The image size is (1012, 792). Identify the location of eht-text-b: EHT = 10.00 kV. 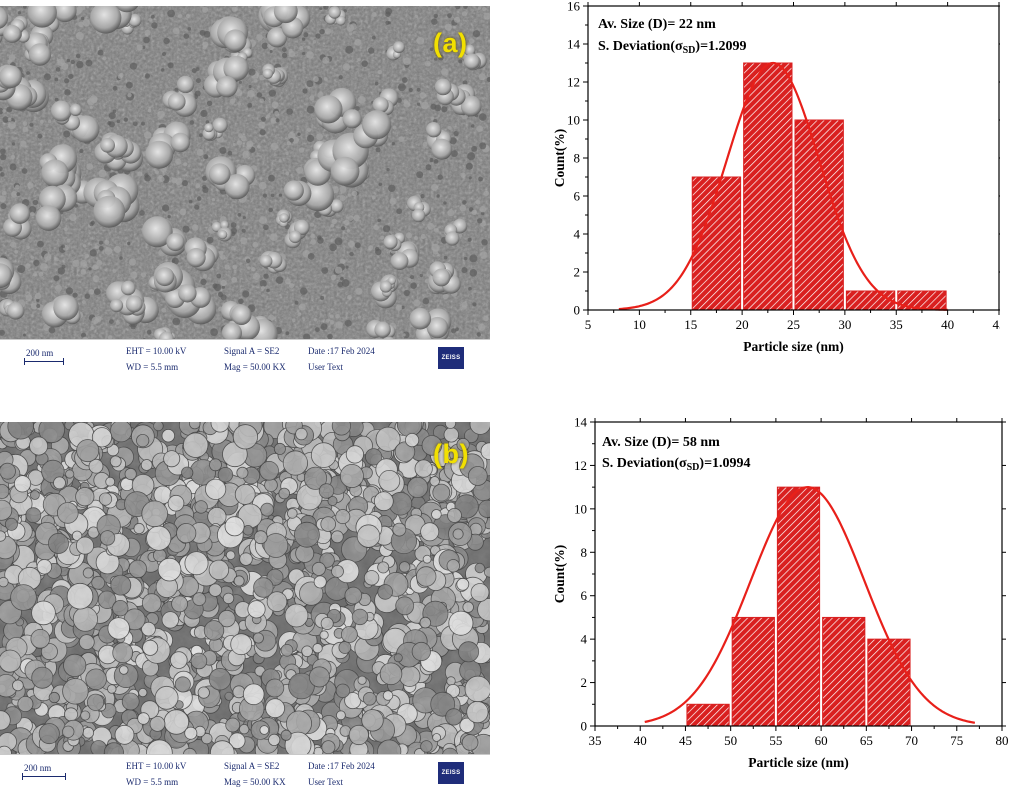
(156, 766).